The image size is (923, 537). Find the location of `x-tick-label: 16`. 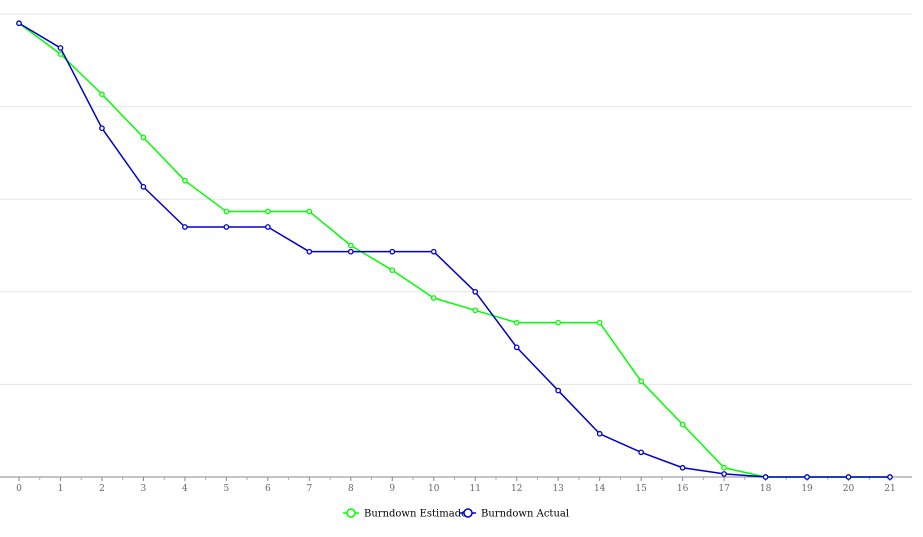

x-tick-label: 16 is located at coordinates (683, 489).